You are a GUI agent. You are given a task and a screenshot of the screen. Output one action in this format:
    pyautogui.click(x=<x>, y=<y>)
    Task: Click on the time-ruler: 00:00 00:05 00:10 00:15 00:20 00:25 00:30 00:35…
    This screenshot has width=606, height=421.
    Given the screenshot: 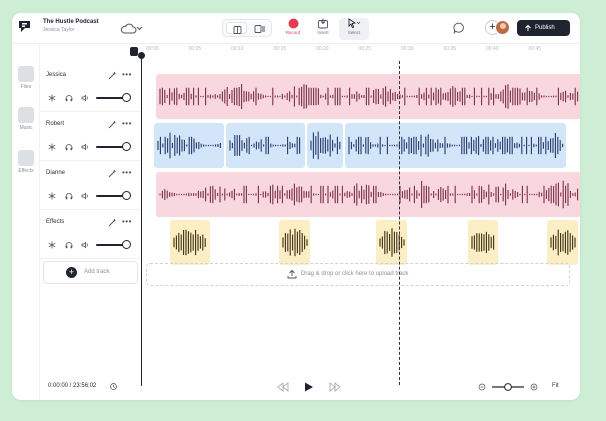 What is the action you would take?
    pyautogui.click(x=361, y=51)
    